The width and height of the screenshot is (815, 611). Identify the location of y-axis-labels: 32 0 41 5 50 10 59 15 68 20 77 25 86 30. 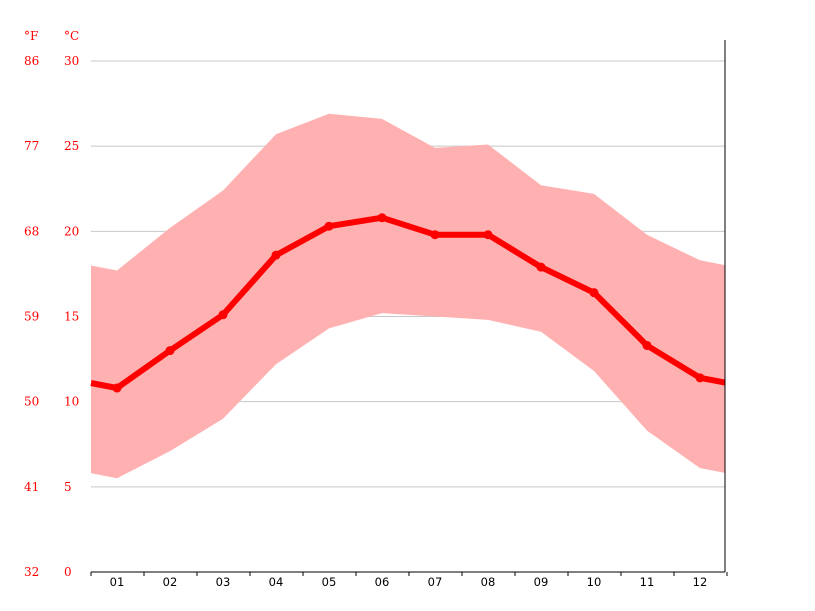
(51, 316).